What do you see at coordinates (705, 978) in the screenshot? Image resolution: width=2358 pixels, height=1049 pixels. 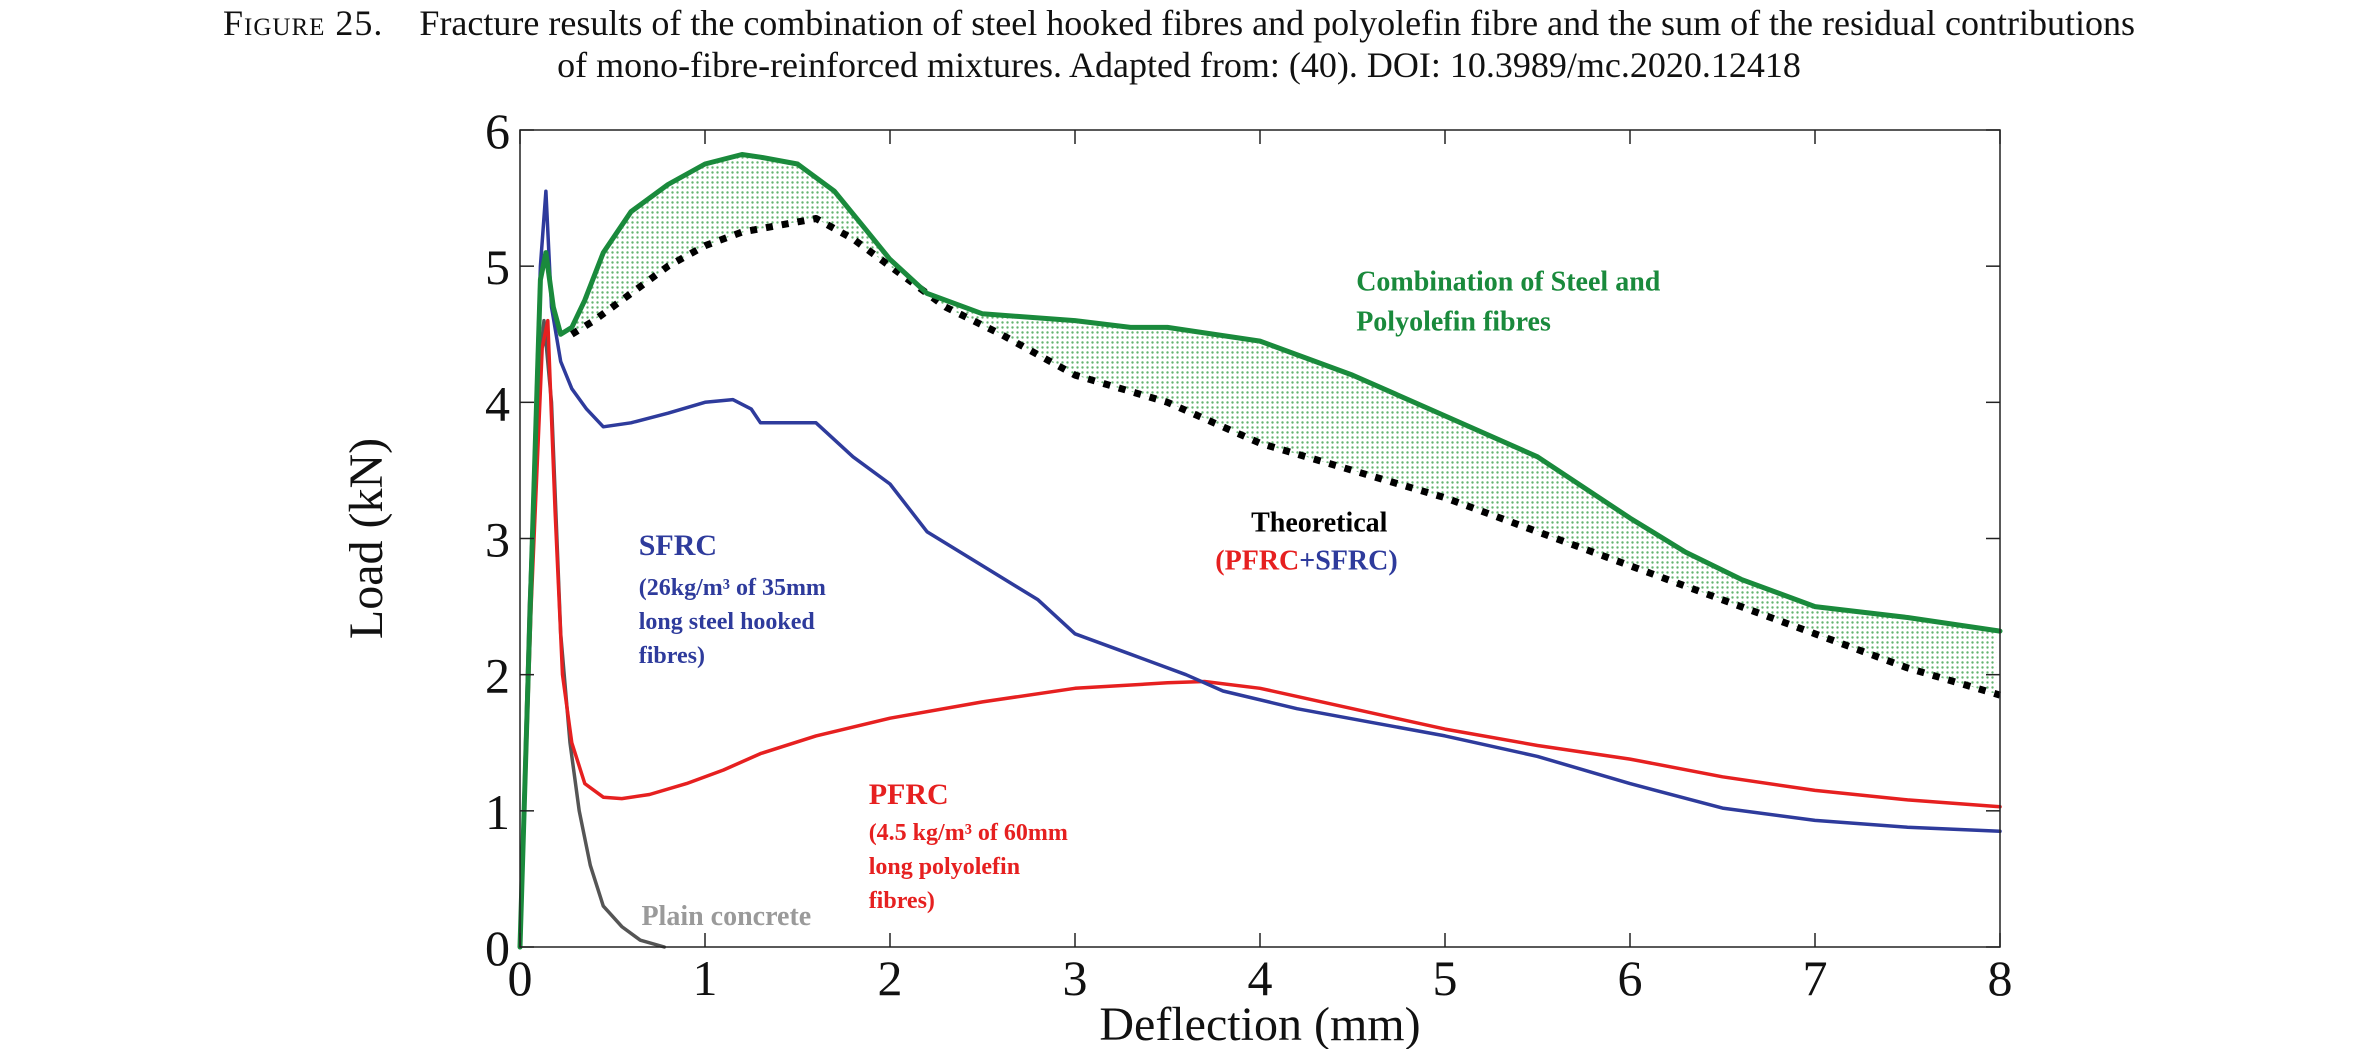 I see `x-tick-label: 1` at bounding box center [705, 978].